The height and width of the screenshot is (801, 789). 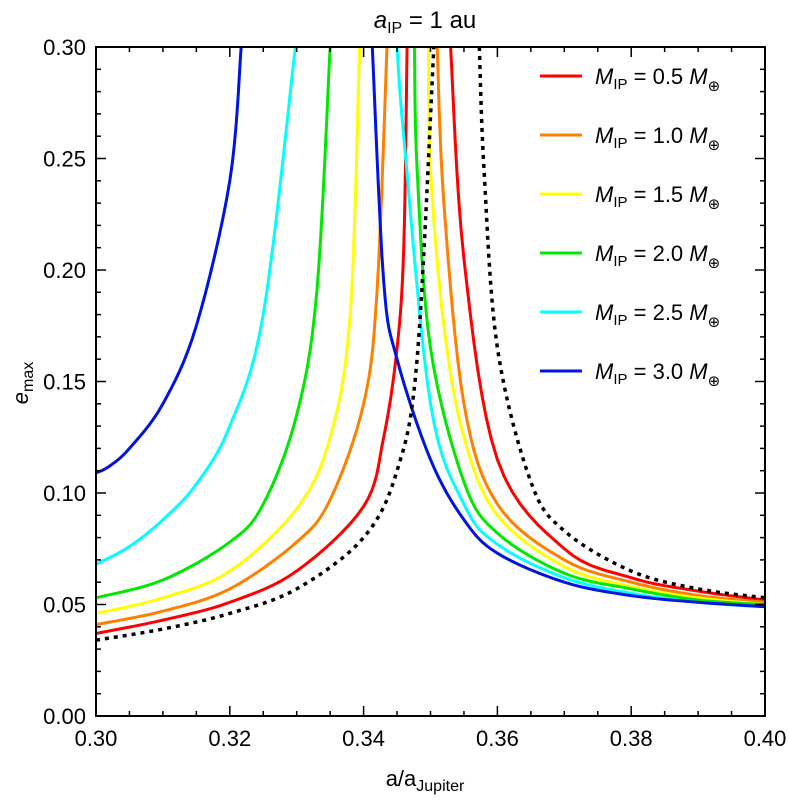 What do you see at coordinates (497, 738) in the screenshot?
I see `x-tick-label: 0.36` at bounding box center [497, 738].